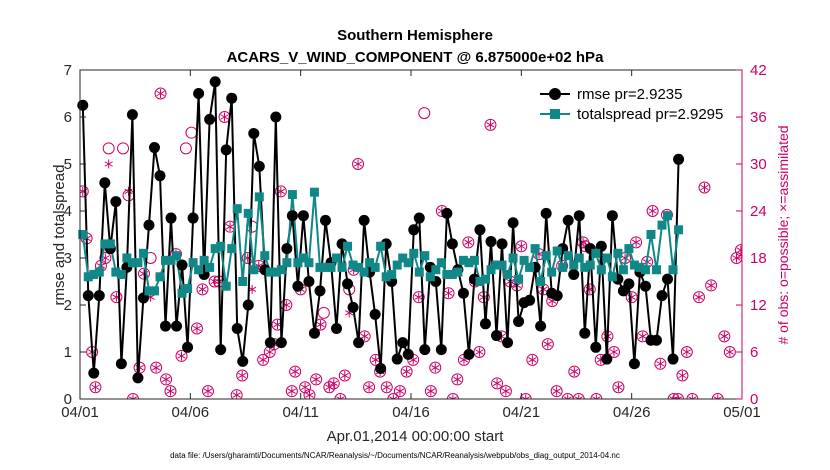  What do you see at coordinates (68, 258) in the screenshot?
I see `y-tick-label: 3` at bounding box center [68, 258].